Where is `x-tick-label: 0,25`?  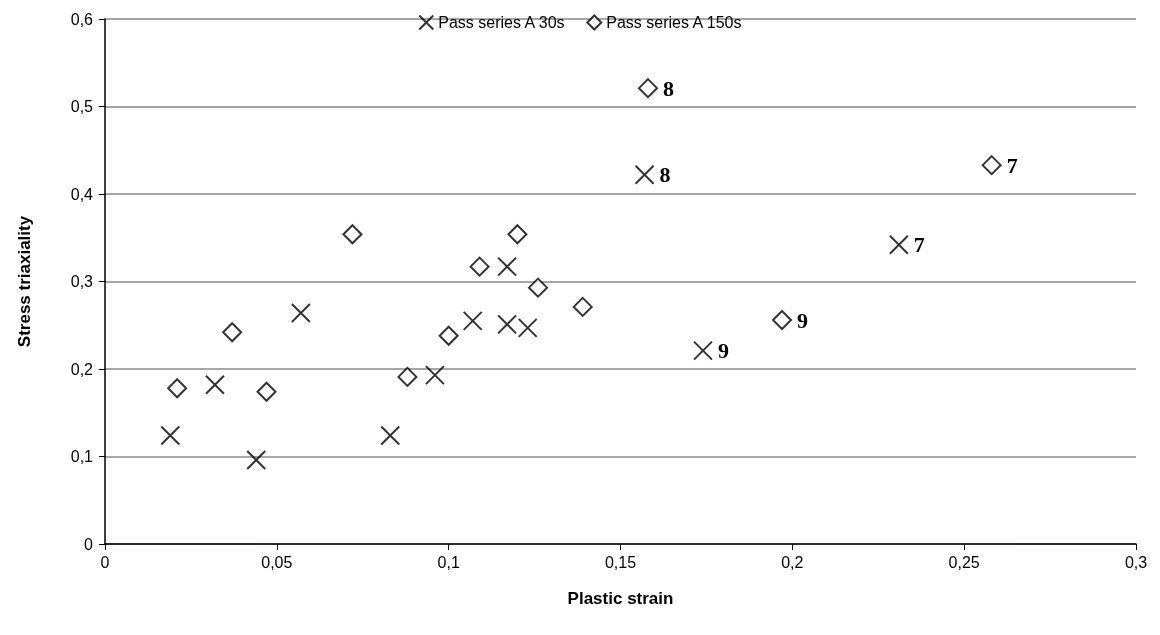
x-tick-label: 0,25 is located at coordinates (964, 562).